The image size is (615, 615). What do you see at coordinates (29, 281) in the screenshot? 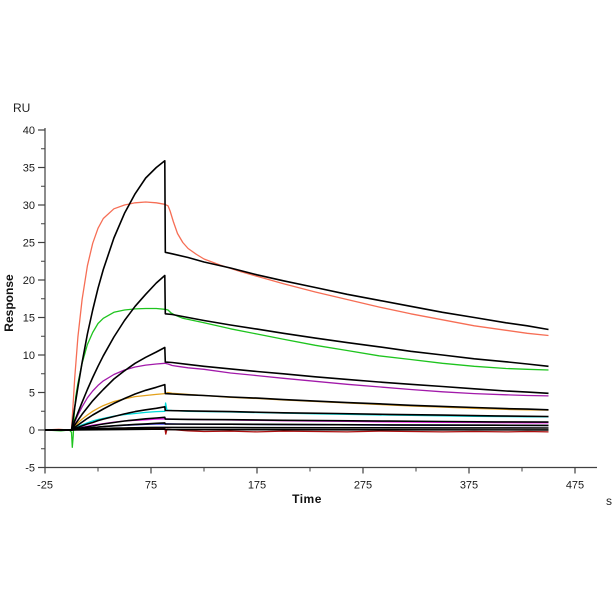
I see `y-tick-label: 20` at bounding box center [29, 281].